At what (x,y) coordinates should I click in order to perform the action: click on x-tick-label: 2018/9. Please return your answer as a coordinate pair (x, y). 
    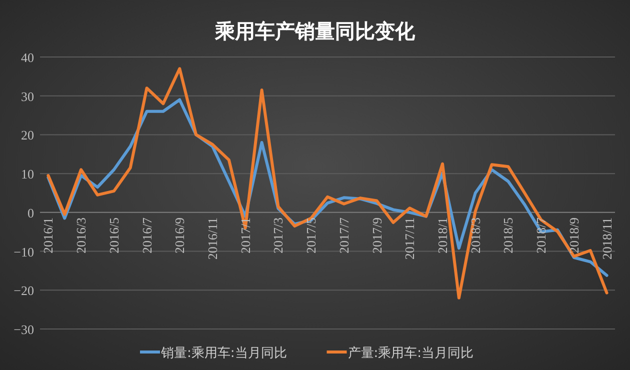
    Looking at the image, I should click on (574, 235).